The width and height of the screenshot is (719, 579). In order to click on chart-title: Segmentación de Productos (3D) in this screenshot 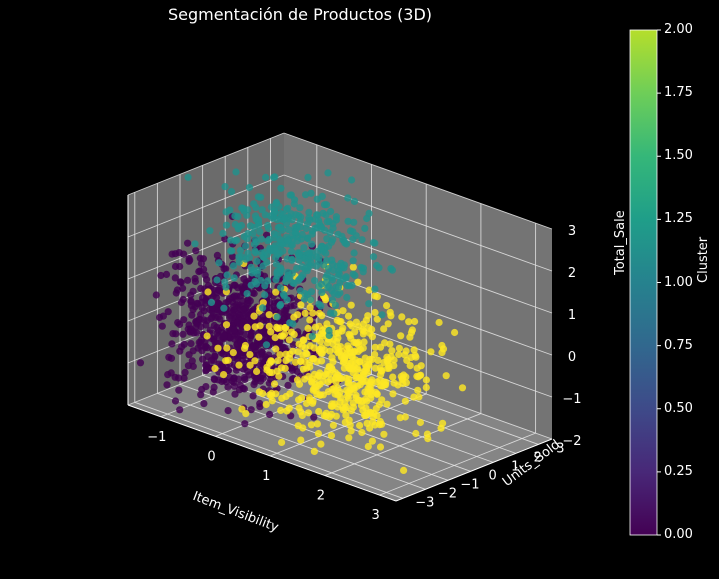, I will do `click(300, 14)`.